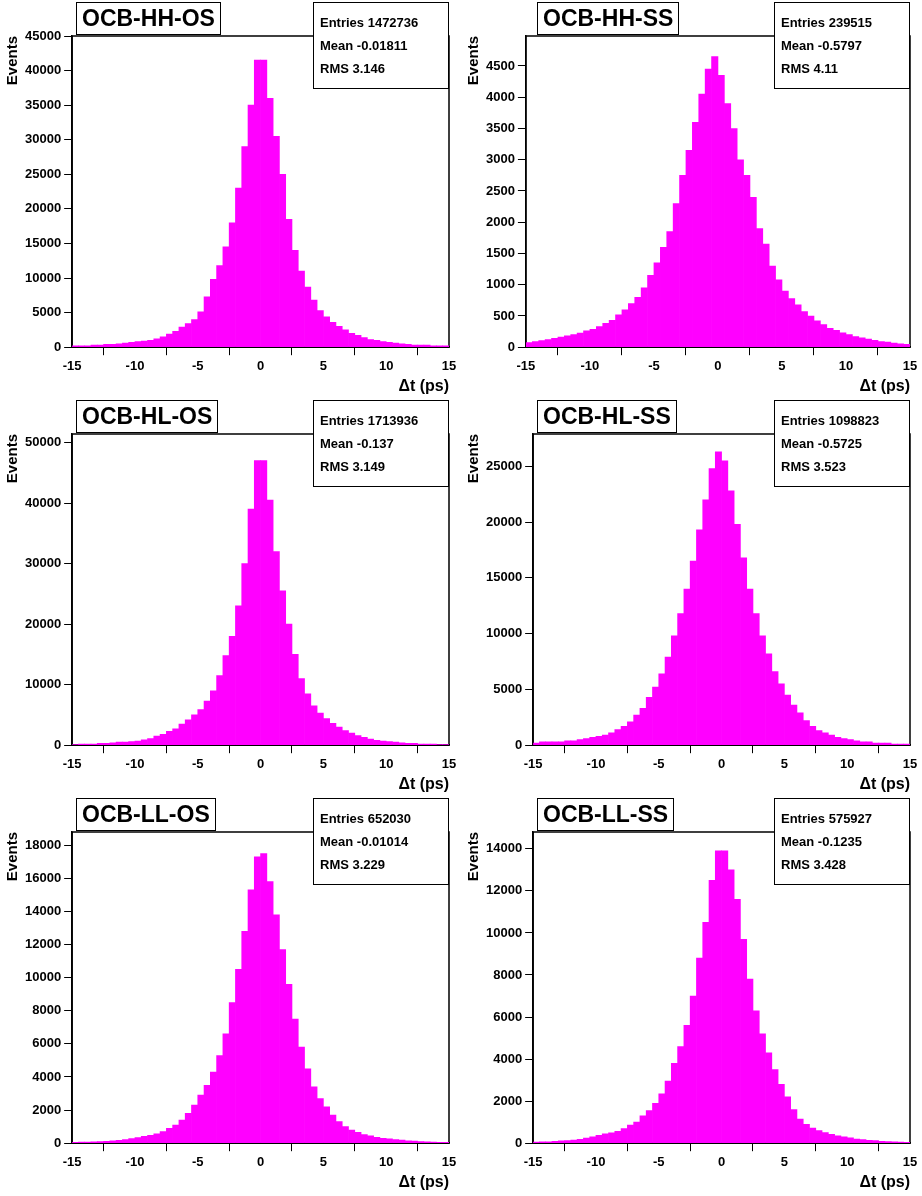 The image size is (922, 1196). I want to click on y-tick-label: 16000, so click(43, 877).